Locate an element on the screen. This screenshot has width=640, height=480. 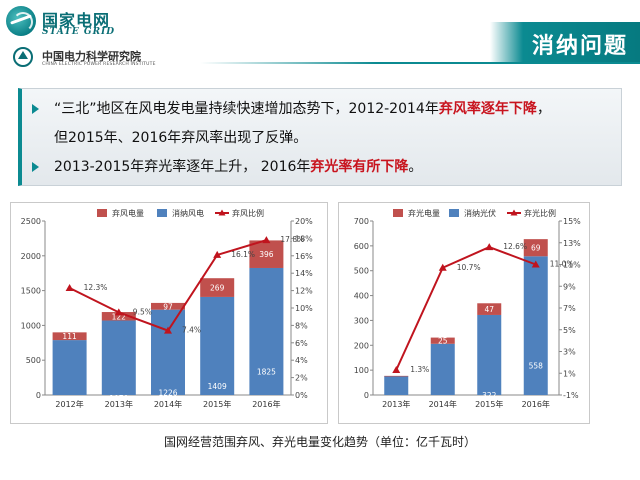
page-title: 消纳问题 is located at coordinates (579, 46).